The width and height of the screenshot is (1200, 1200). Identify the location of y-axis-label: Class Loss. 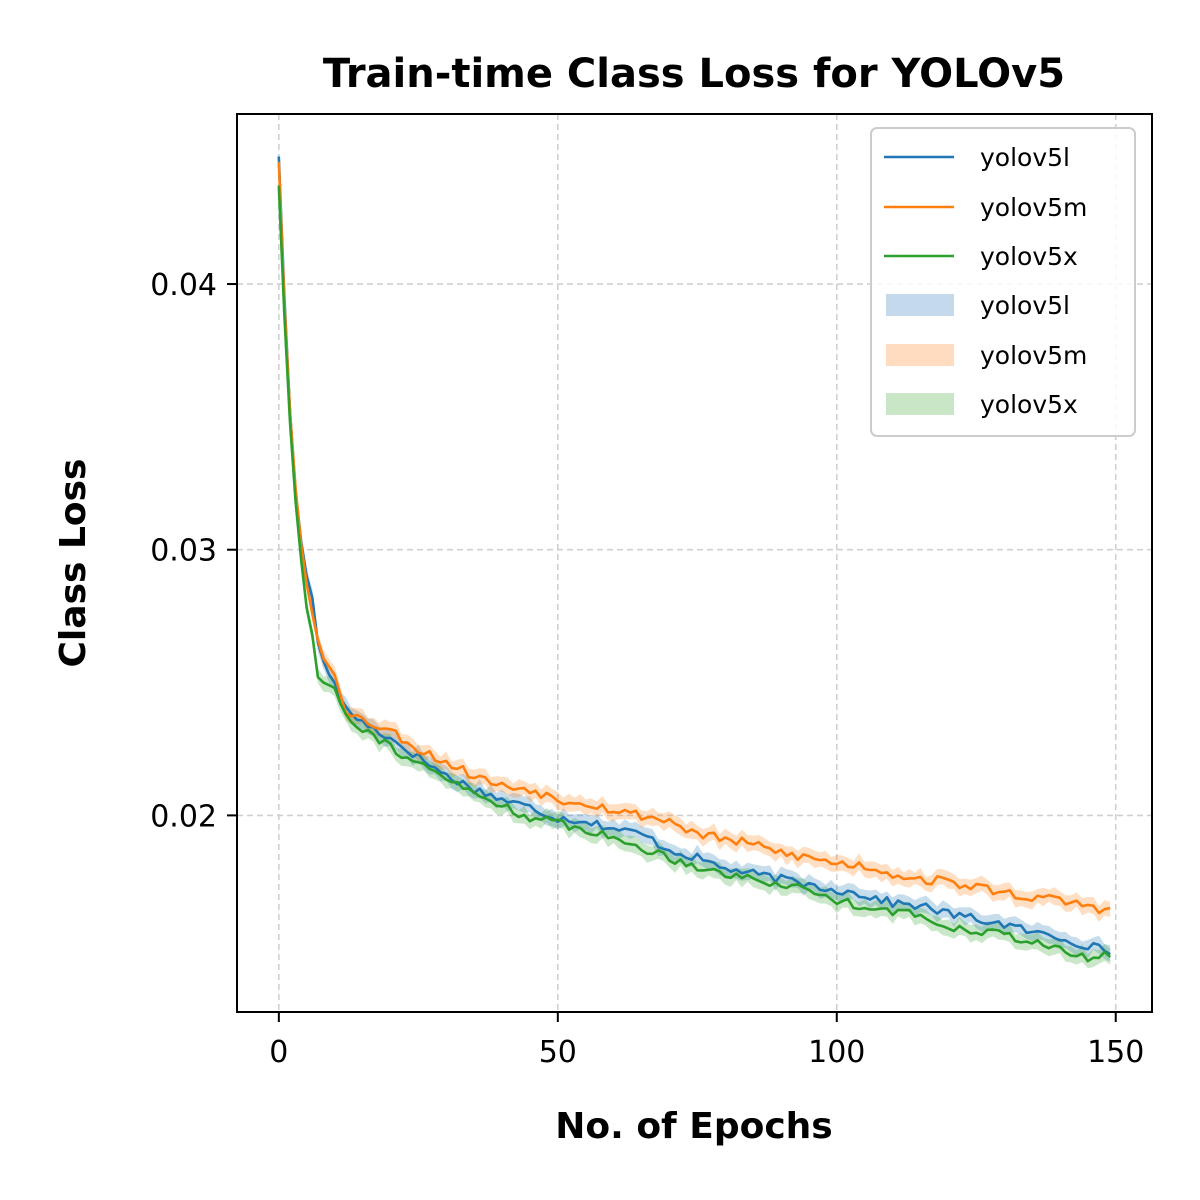
(73, 563).